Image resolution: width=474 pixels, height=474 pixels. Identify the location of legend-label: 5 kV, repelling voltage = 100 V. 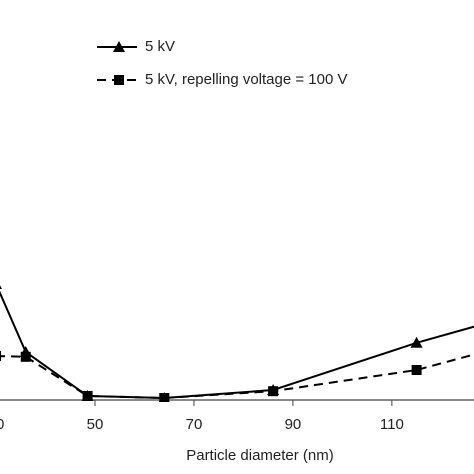
(246, 79).